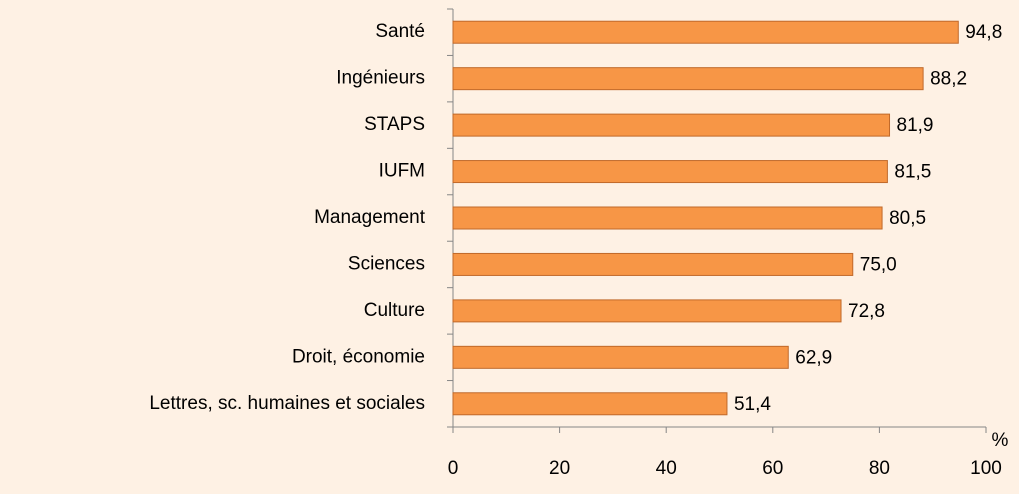 The image size is (1019, 494). I want to click on x-tick-label: 80, so click(879, 468).